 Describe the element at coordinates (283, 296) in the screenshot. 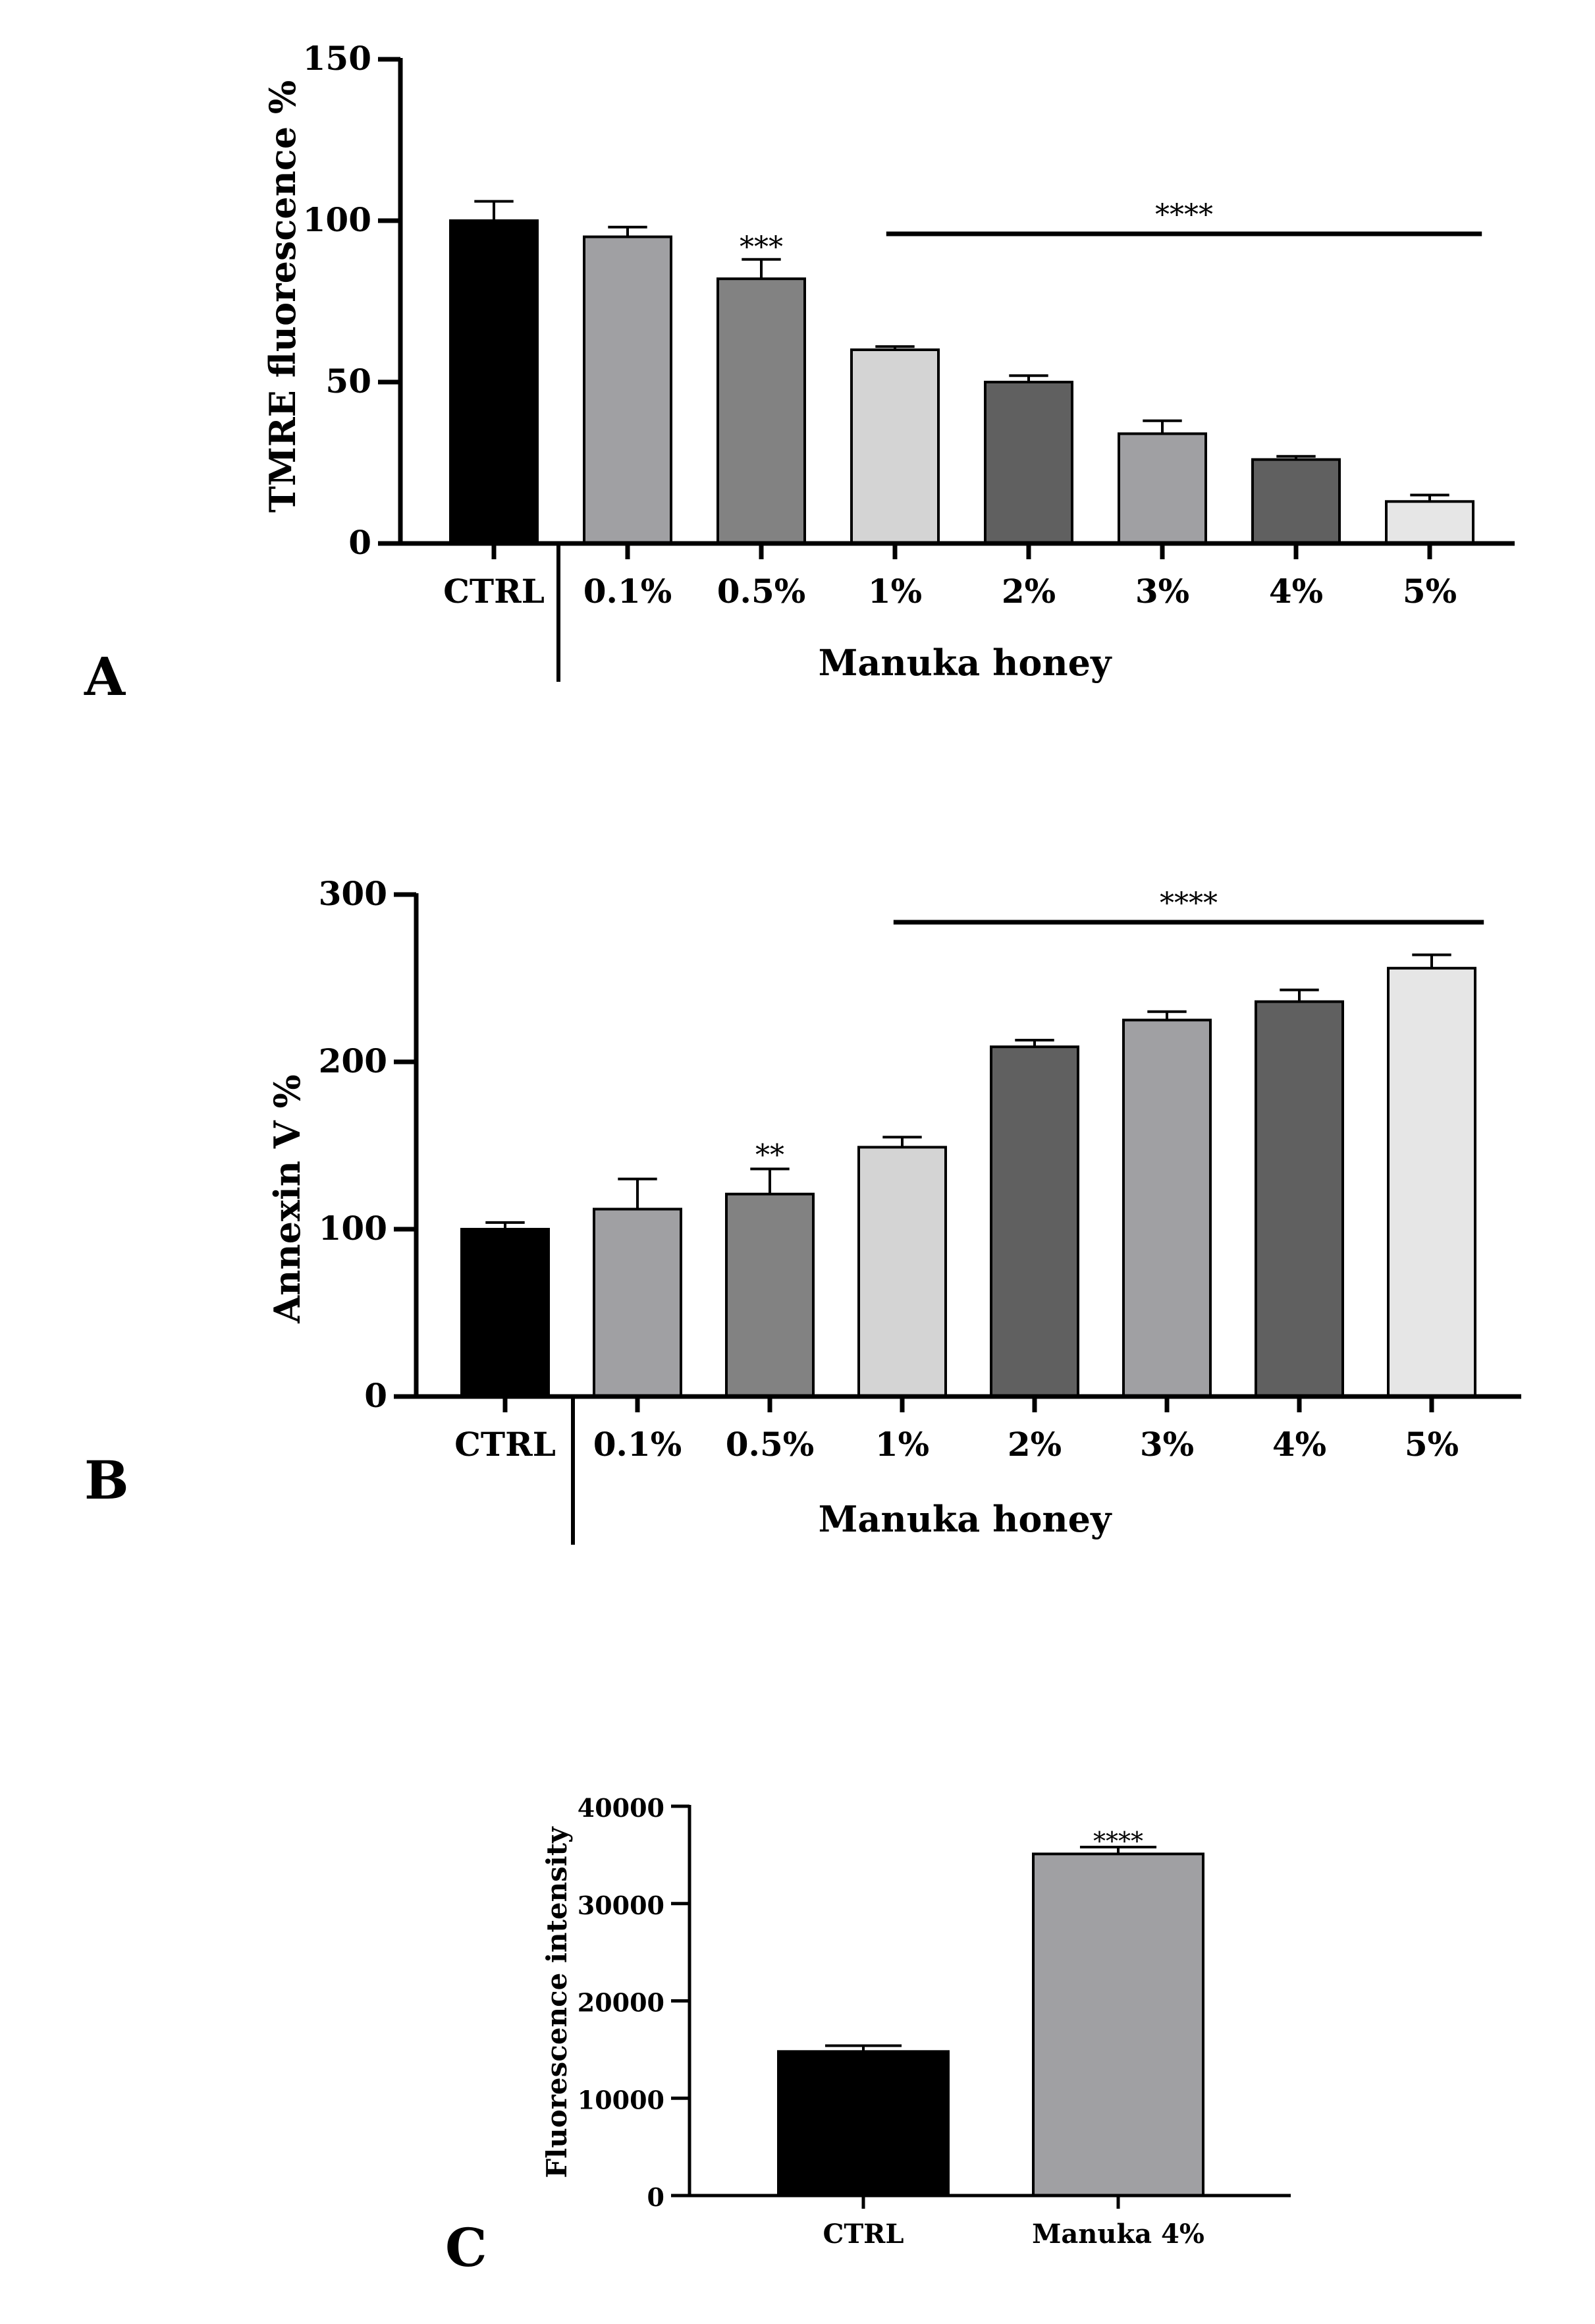

I see `panel-a-y-axis-label: TMRE fluorescence %` at that location.